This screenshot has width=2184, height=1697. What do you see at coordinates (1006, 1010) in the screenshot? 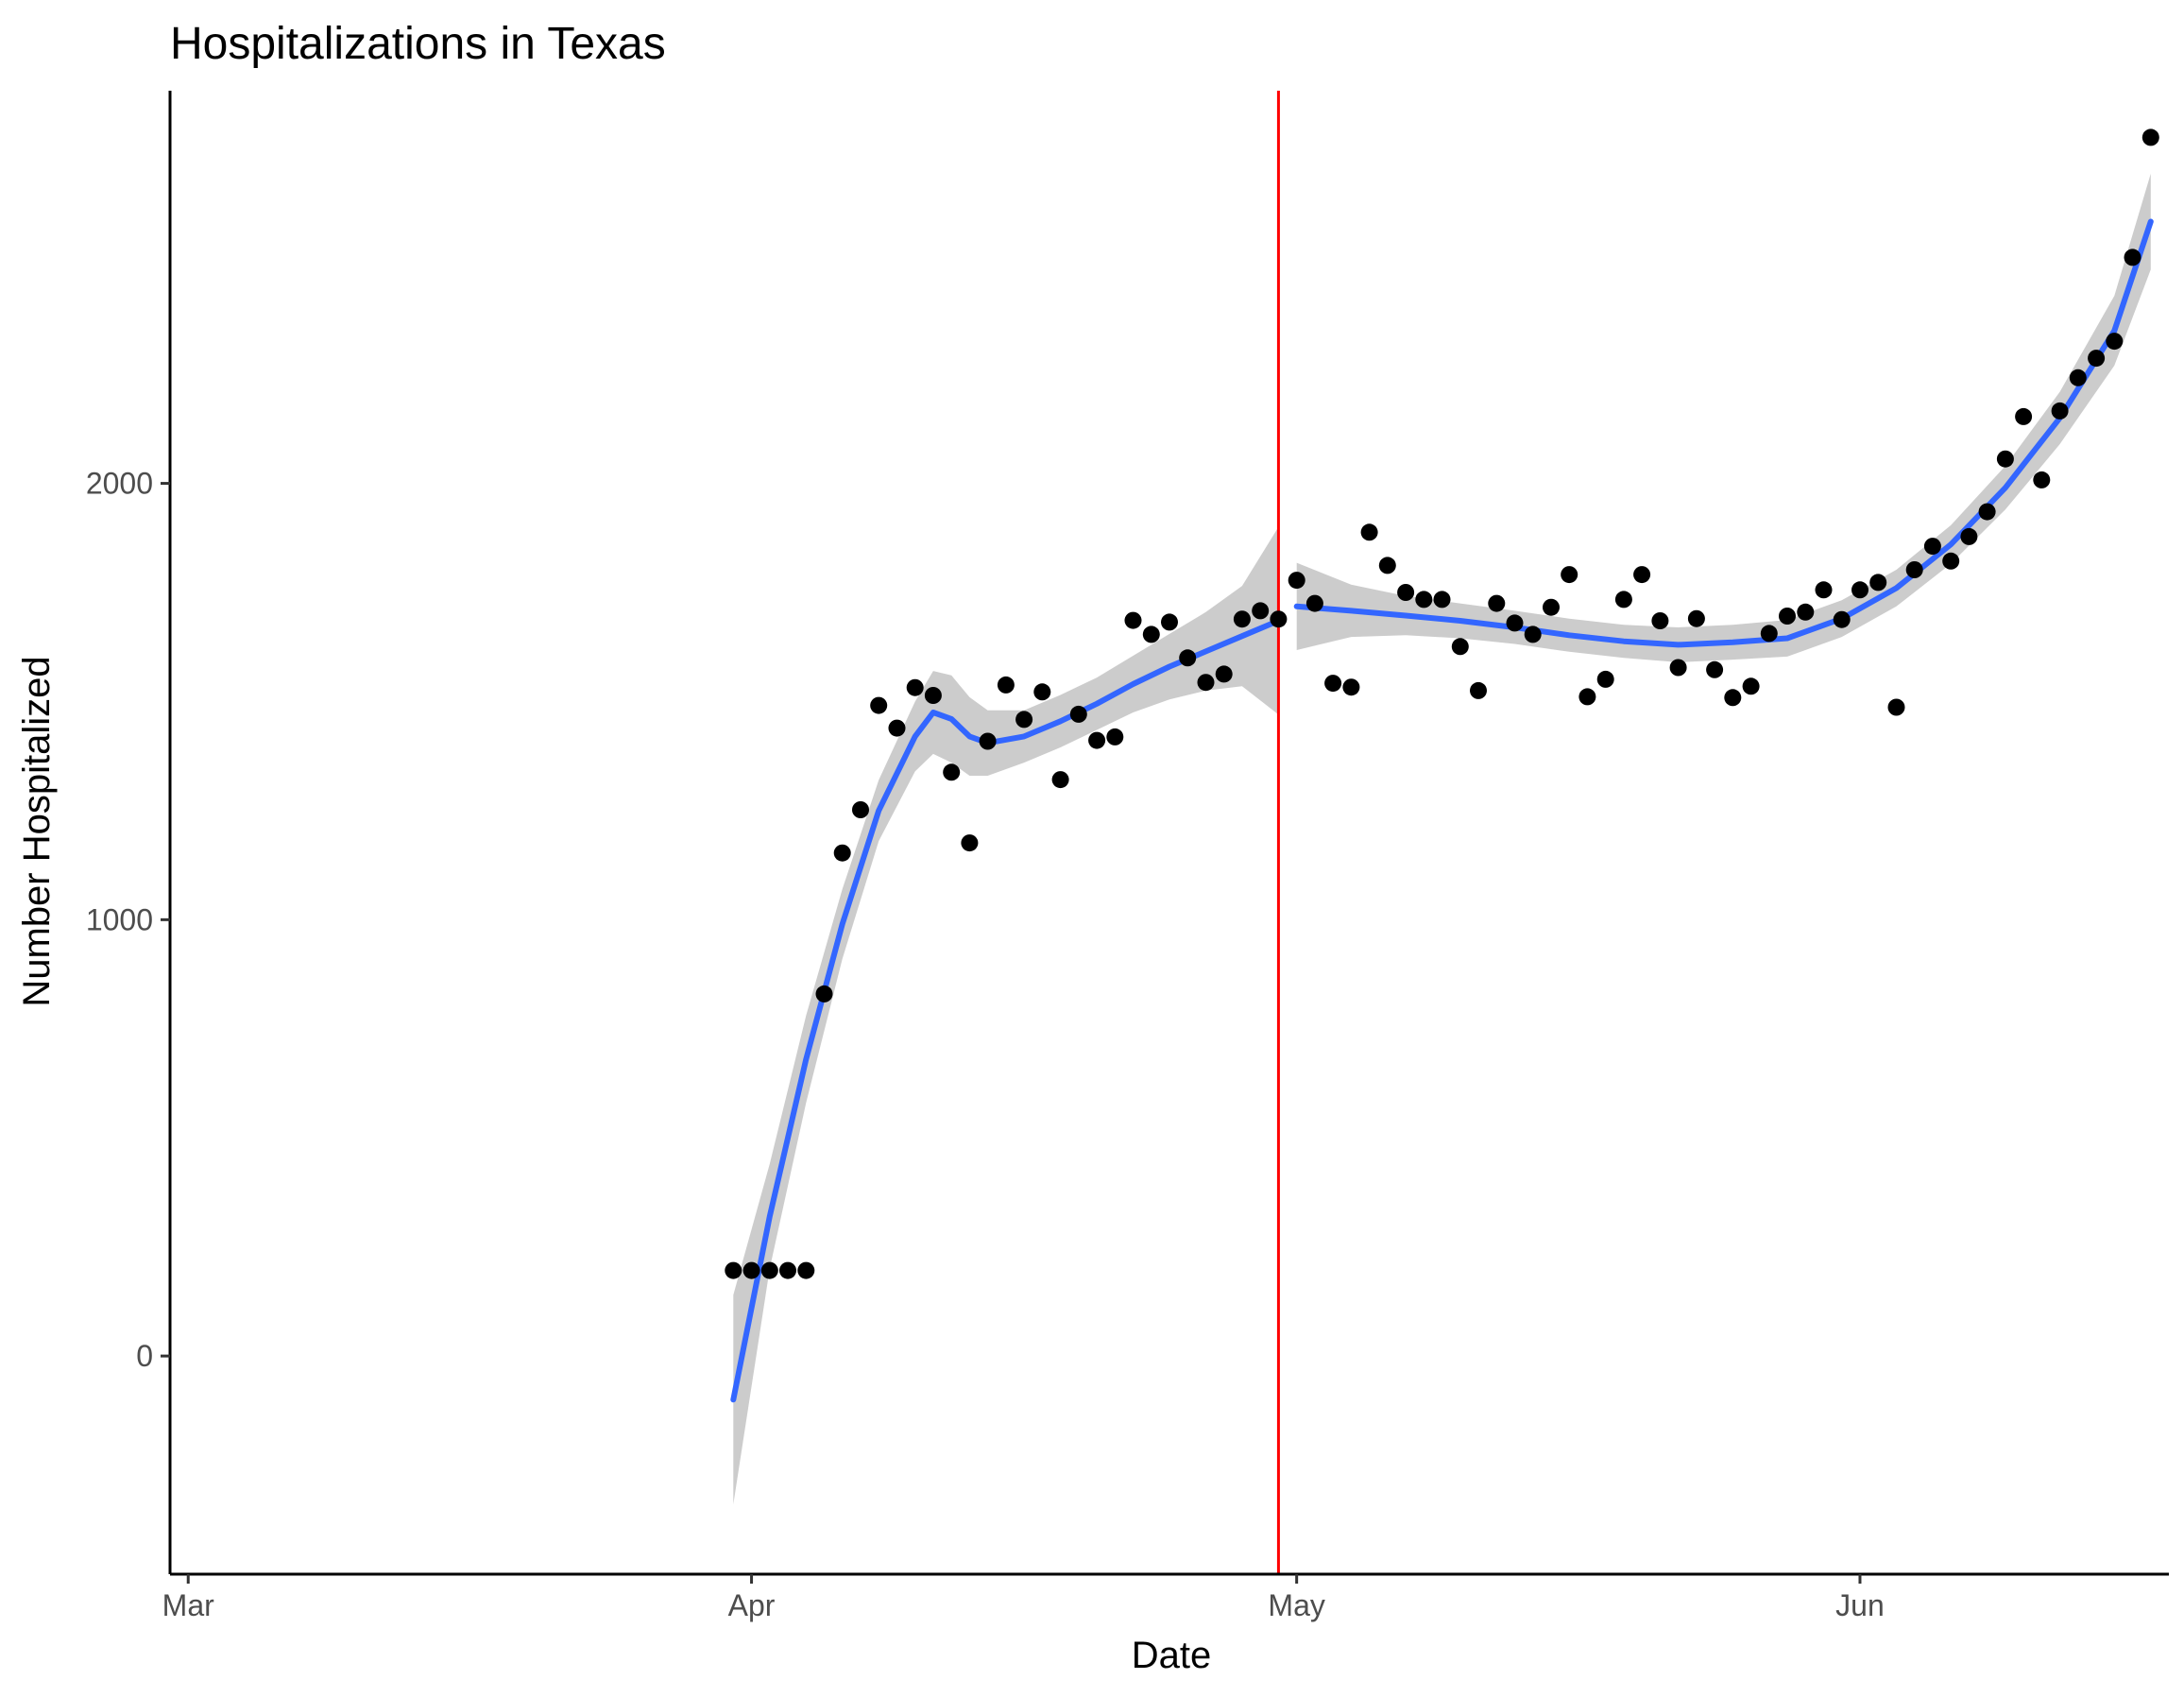
I see `smooth-line-before` at bounding box center [1006, 1010].